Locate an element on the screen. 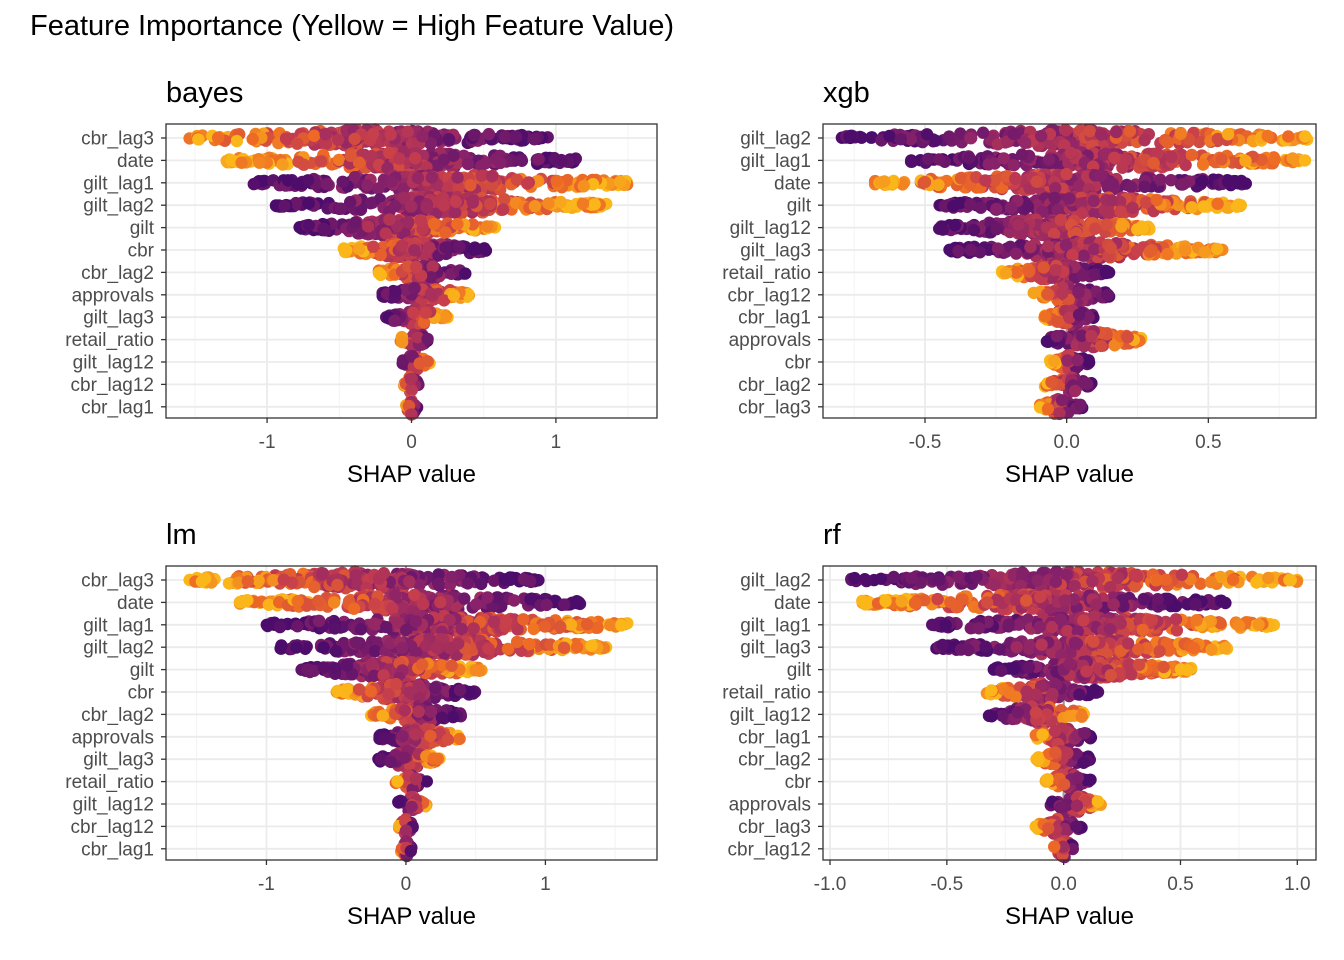  y-tick-label: date is located at coordinates (792, 183).